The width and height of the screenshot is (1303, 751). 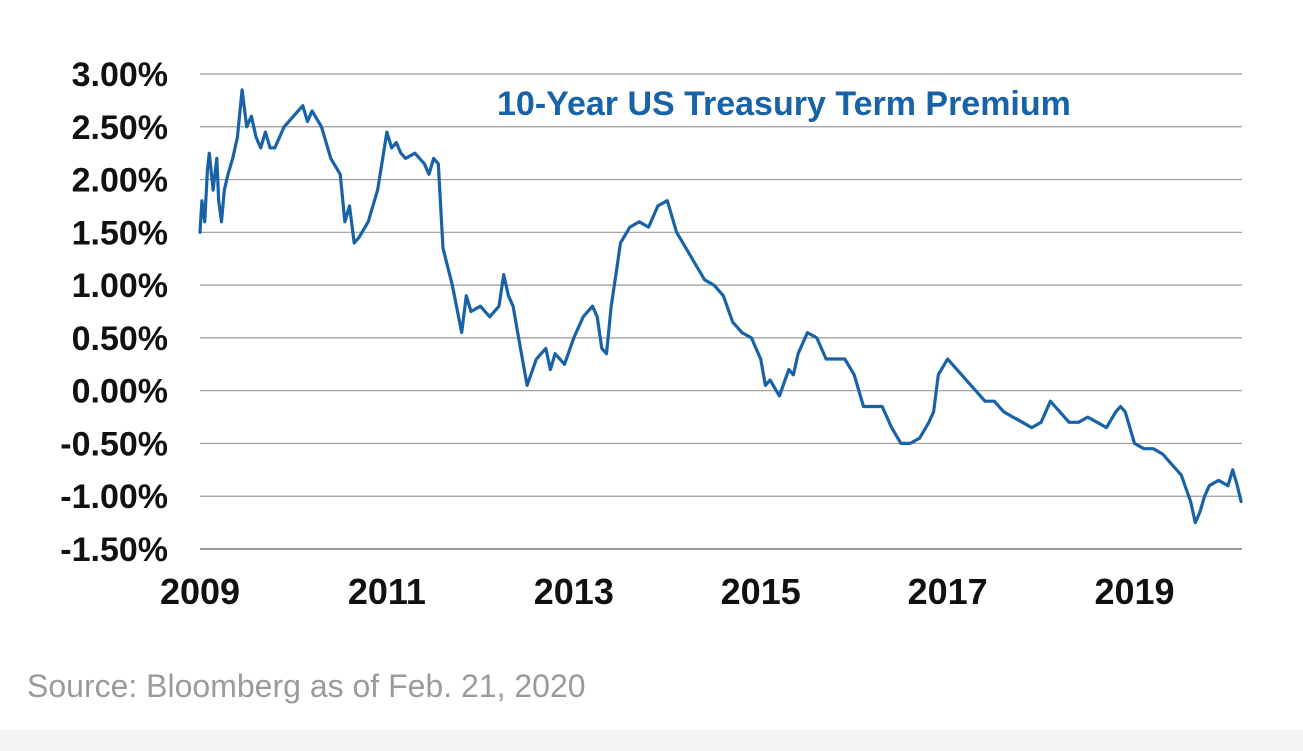 What do you see at coordinates (948, 591) in the screenshot?
I see `x-tick-label: 2017` at bounding box center [948, 591].